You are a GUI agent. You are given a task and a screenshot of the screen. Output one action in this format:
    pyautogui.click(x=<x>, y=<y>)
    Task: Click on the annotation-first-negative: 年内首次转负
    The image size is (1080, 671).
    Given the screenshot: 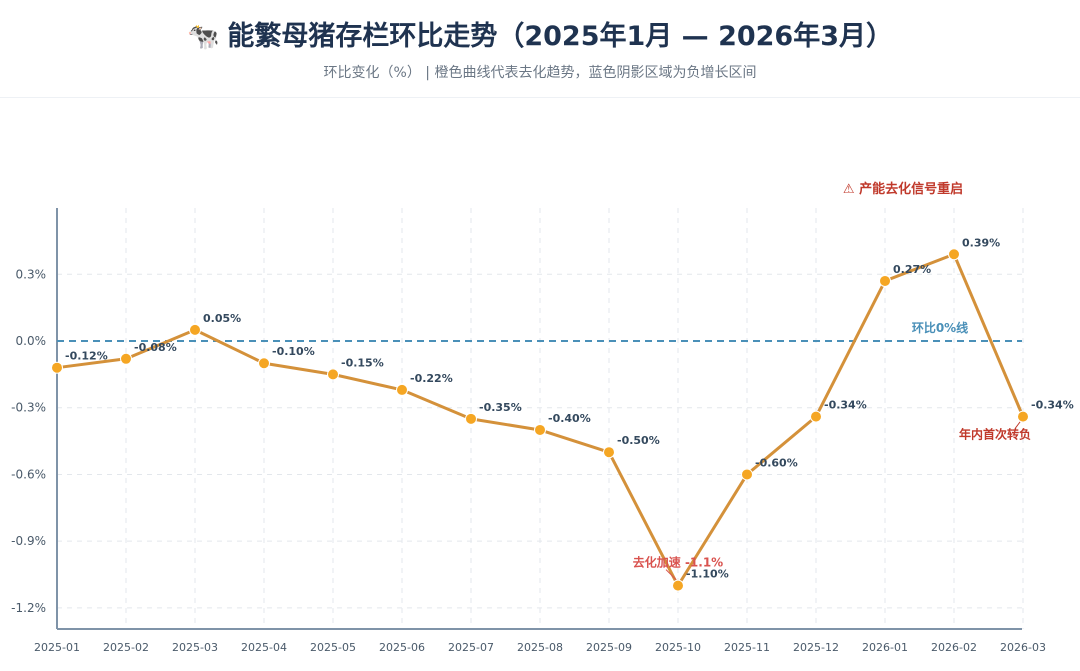 What is the action you would take?
    pyautogui.click(x=995, y=434)
    